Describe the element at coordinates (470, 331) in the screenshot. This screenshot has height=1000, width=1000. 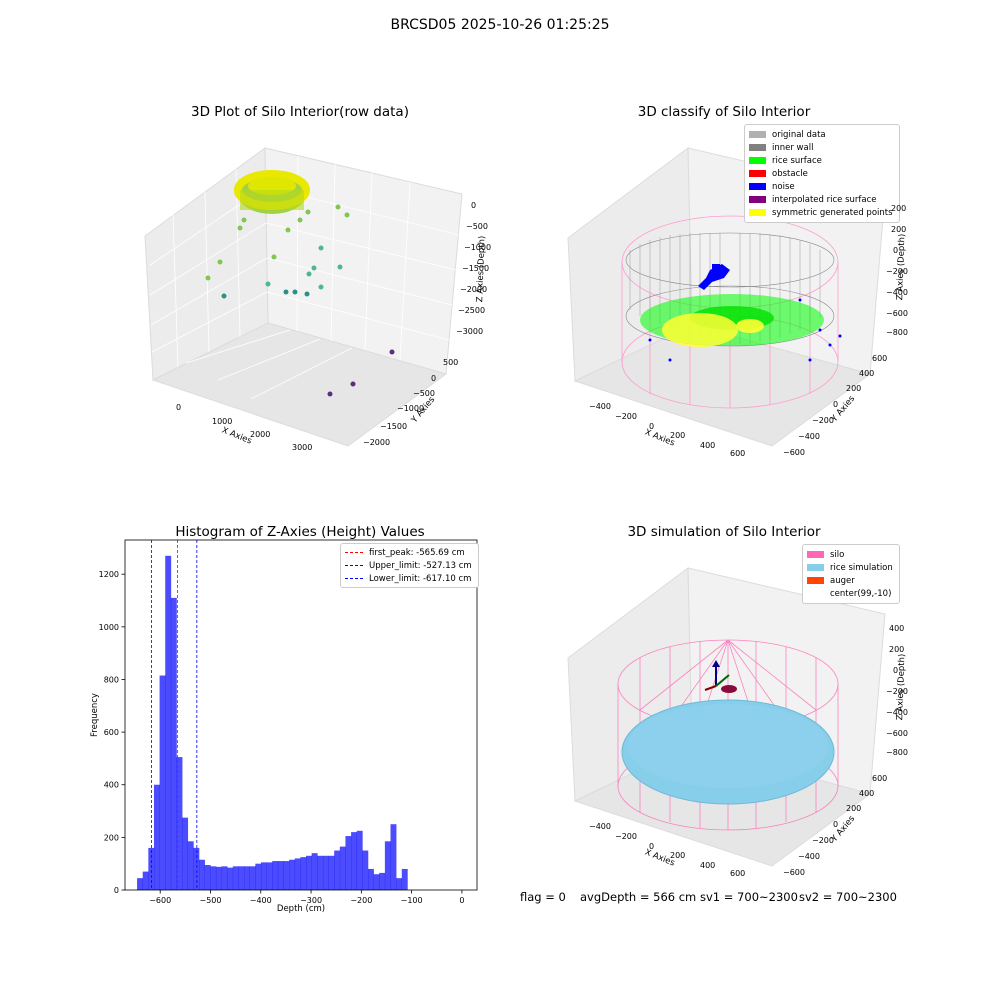
I see `p1-ztick: −3000` at that location.